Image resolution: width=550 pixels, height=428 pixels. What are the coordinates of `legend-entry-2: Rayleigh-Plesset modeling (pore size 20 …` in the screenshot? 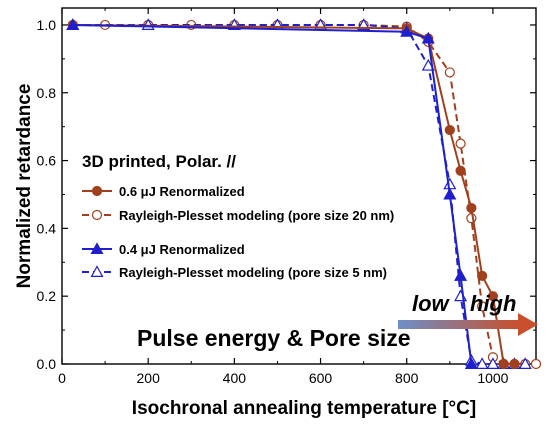 It's located at (238, 215).